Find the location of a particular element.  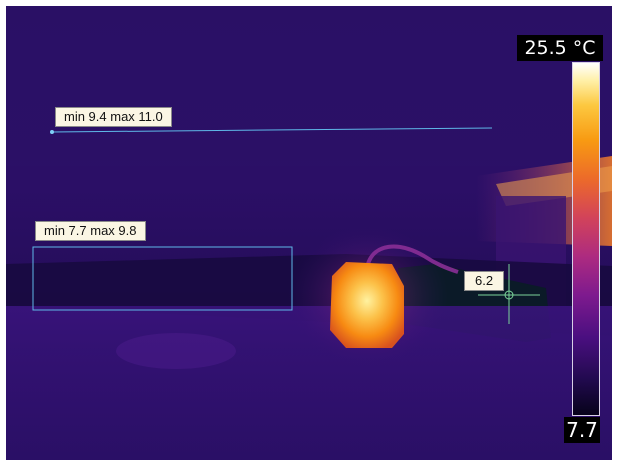

scale-min-label: 7.7 is located at coordinates (582, 430).